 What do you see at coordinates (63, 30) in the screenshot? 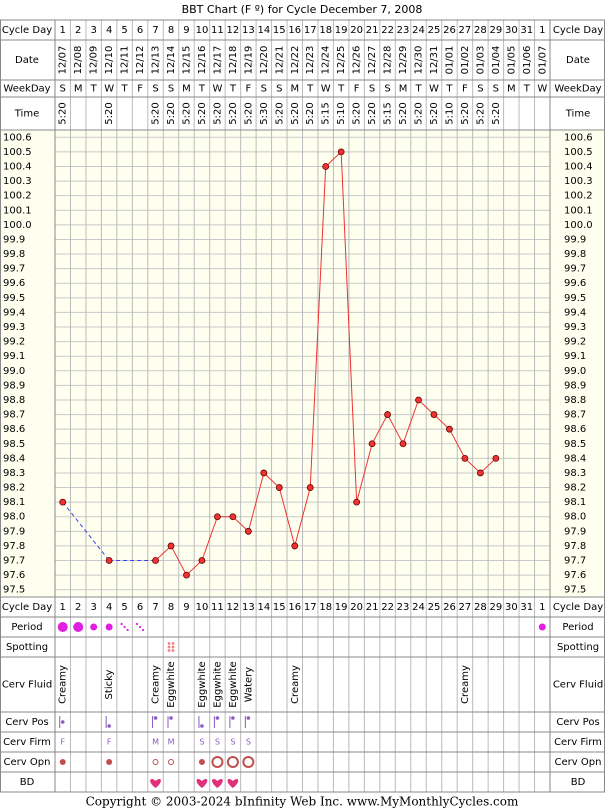
I see `cycle-day: 1` at bounding box center [63, 30].